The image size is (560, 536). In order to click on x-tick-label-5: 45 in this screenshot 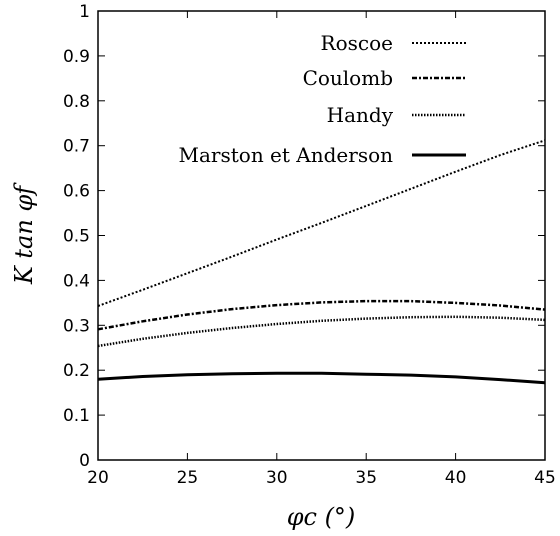, I will do `click(545, 478)`.